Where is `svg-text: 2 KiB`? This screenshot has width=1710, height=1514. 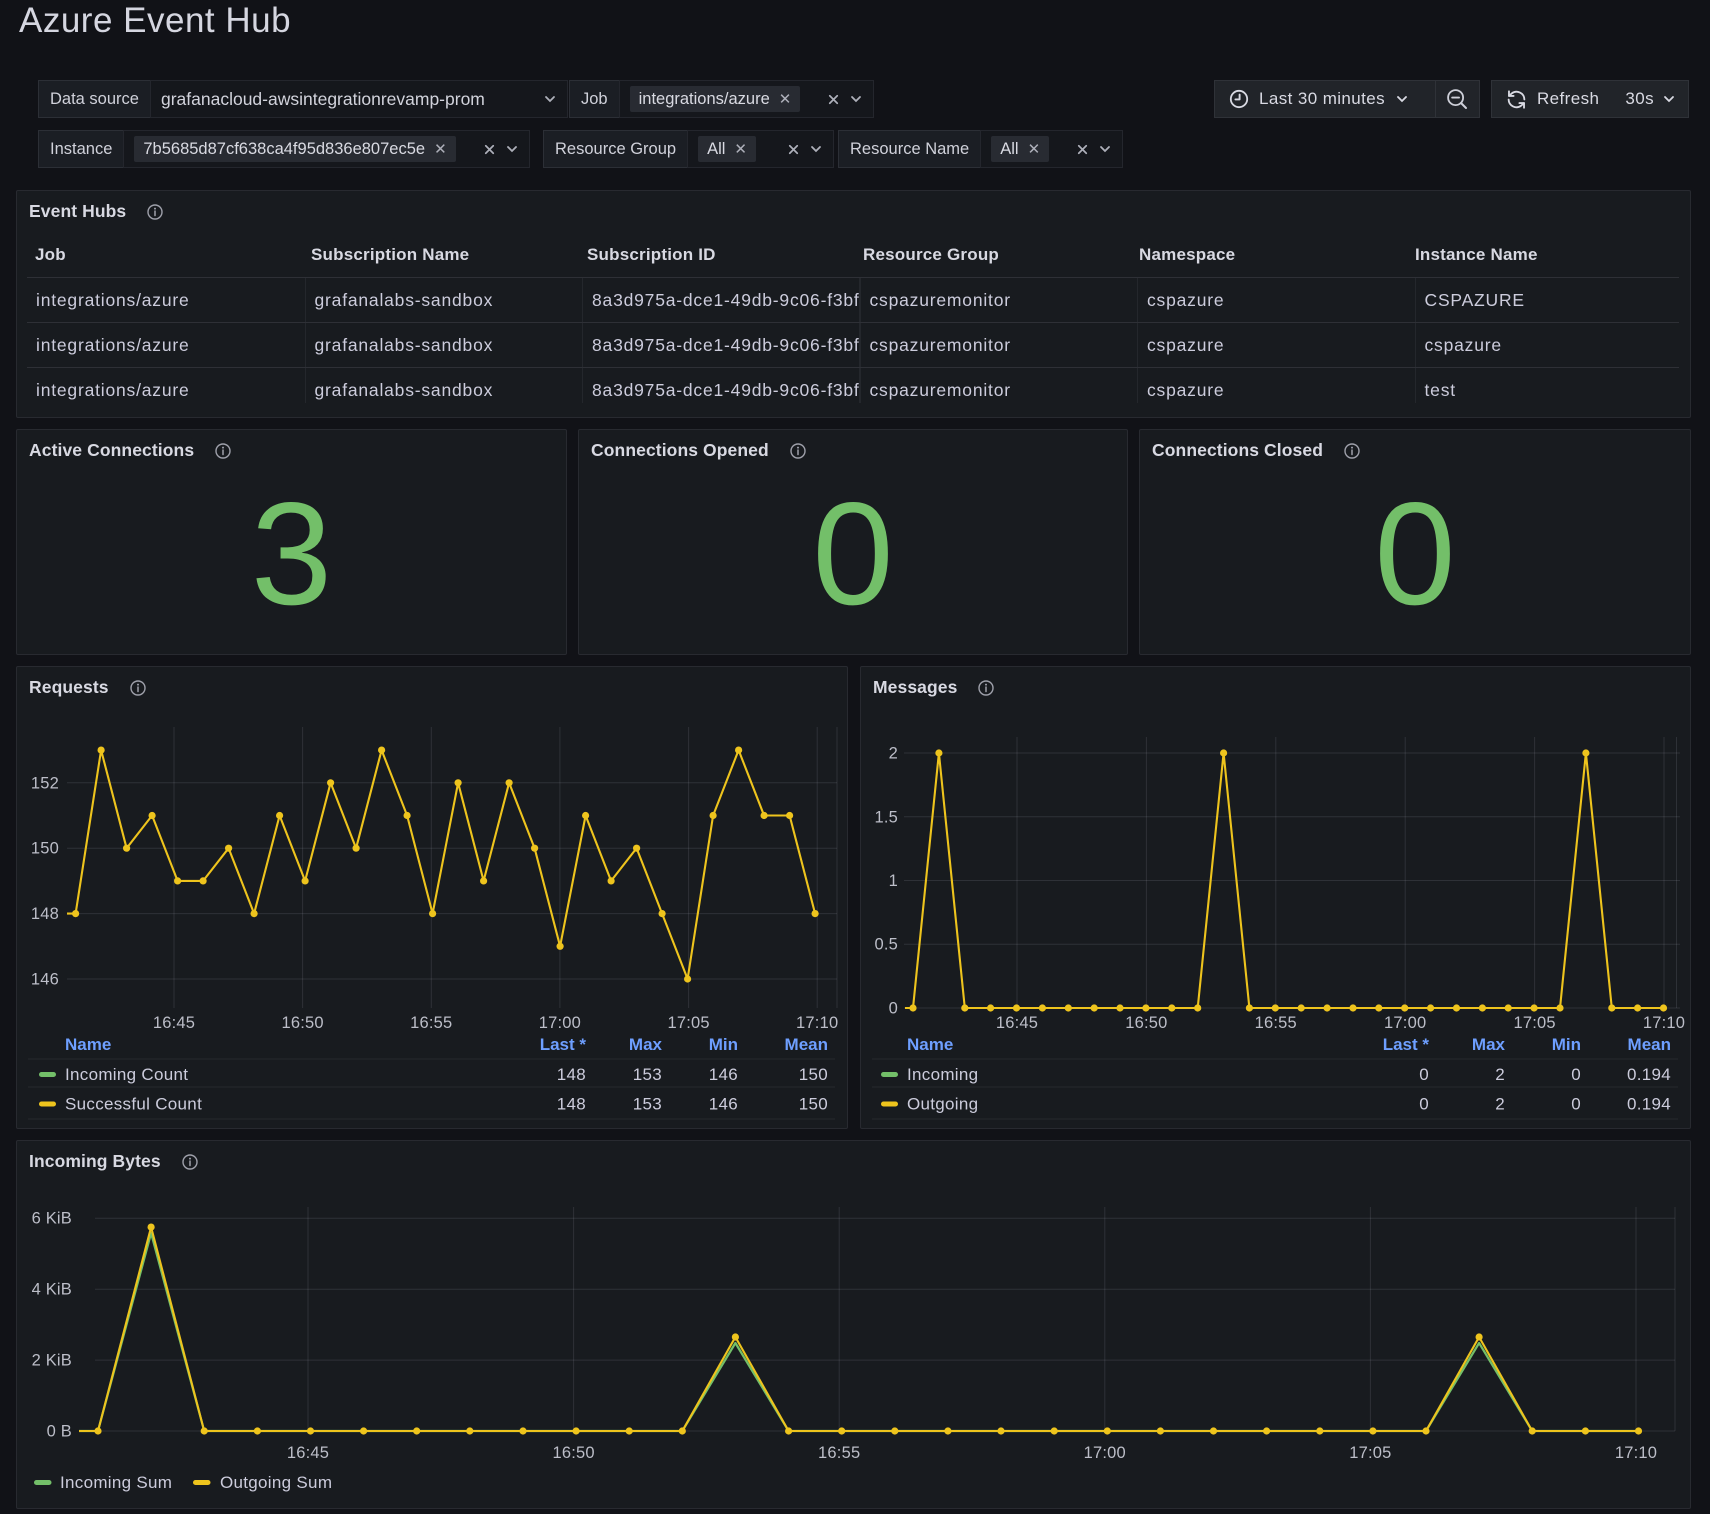 svg-text: 2 KiB is located at coordinates (52, 1361).